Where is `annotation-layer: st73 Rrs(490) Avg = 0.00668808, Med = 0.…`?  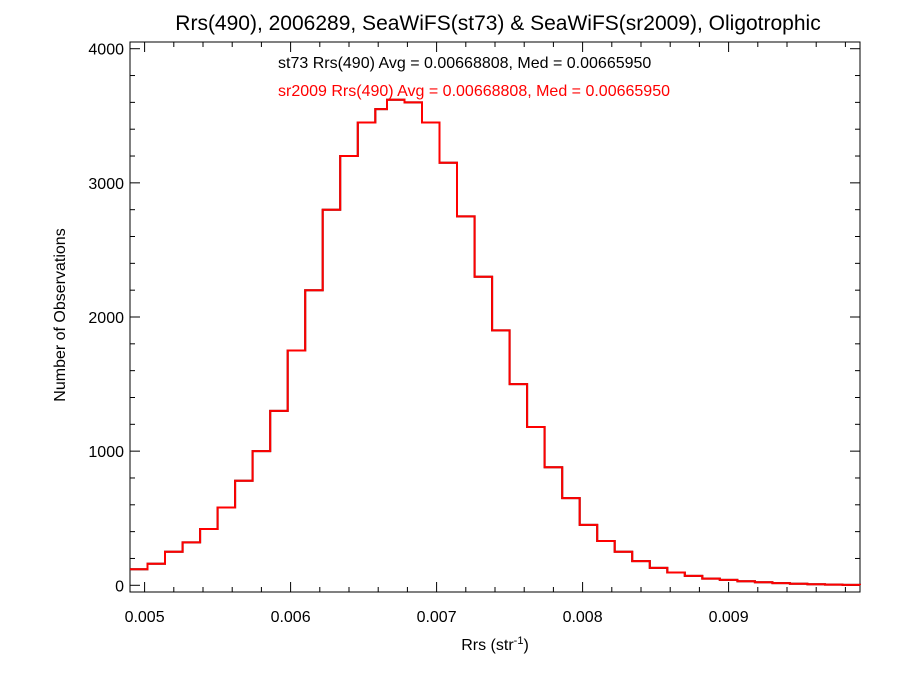
annotation-layer: st73 Rrs(490) Avg = 0.00668808, Med = 0.… is located at coordinates (474, 77).